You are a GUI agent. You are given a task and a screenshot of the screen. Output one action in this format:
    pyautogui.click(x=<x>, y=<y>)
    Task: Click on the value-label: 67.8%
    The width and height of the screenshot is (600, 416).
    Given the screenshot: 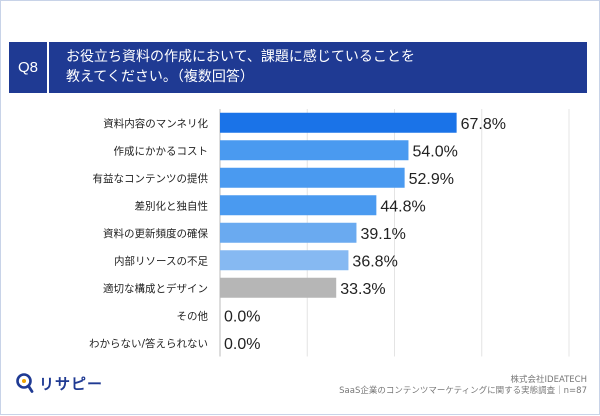 What is the action you would take?
    pyautogui.click(x=483, y=124)
    